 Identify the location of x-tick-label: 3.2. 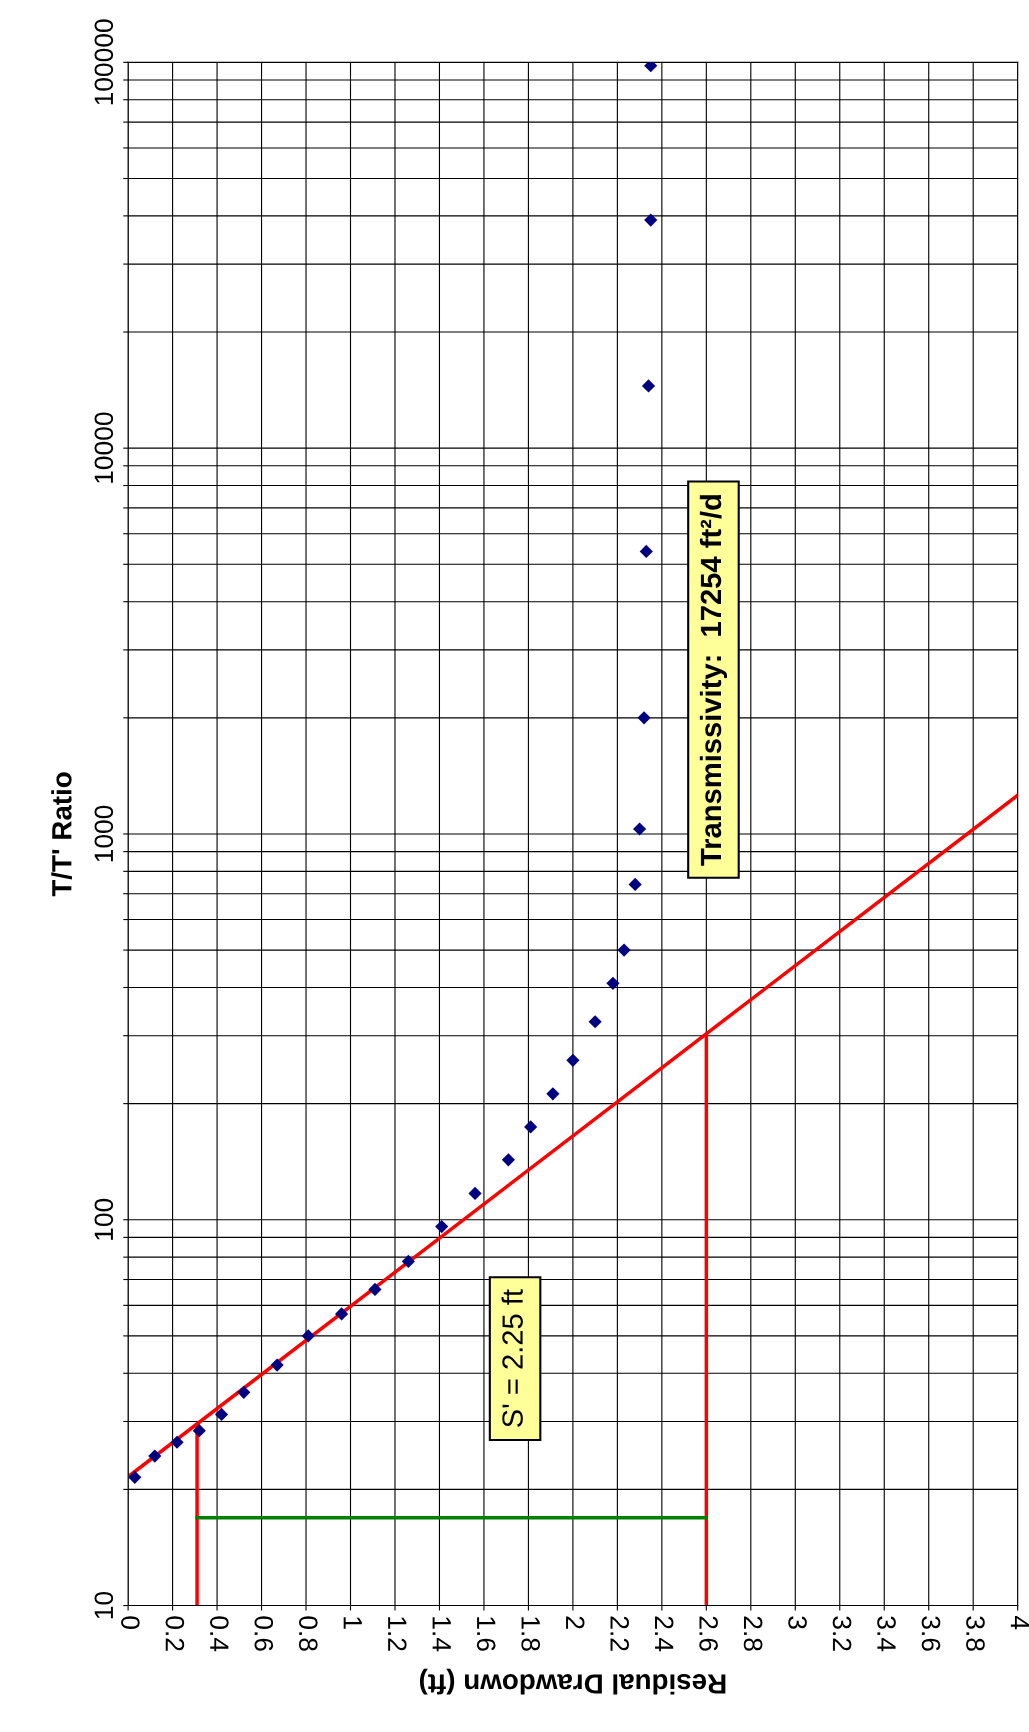
(842, 1633).